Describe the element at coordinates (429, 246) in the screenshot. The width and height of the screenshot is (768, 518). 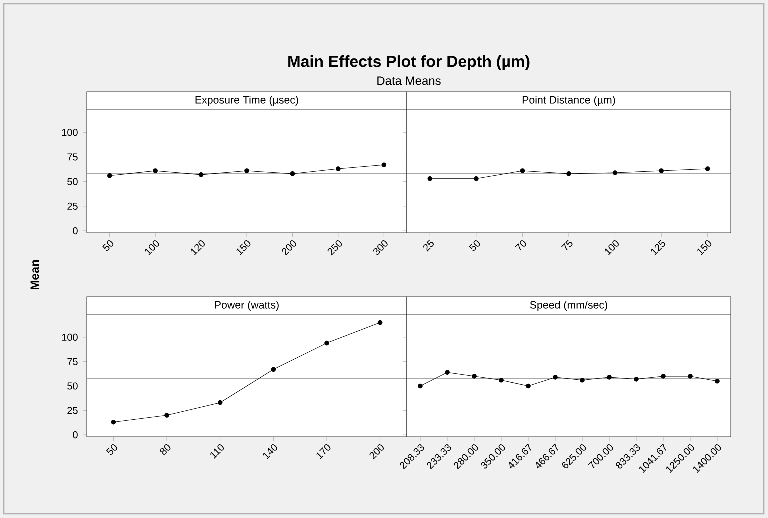
I see `x-tick-label: 25` at that location.